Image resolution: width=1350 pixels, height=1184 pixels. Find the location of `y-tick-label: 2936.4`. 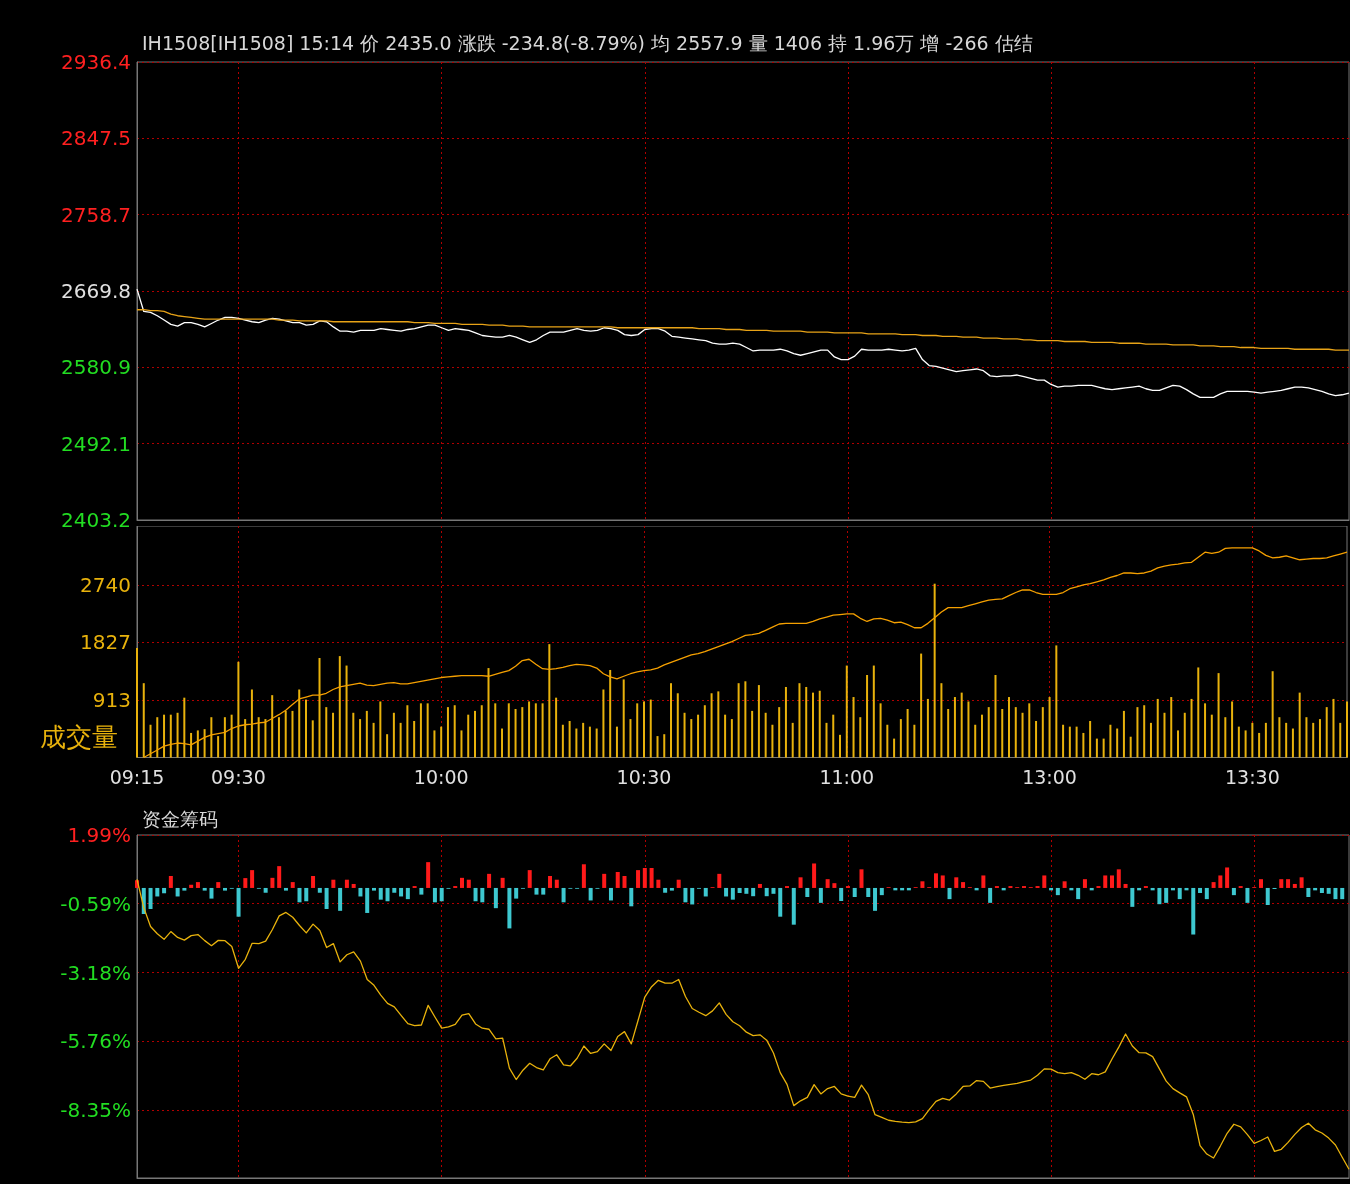

y-tick-label: 2936.4 is located at coordinates (96, 62).